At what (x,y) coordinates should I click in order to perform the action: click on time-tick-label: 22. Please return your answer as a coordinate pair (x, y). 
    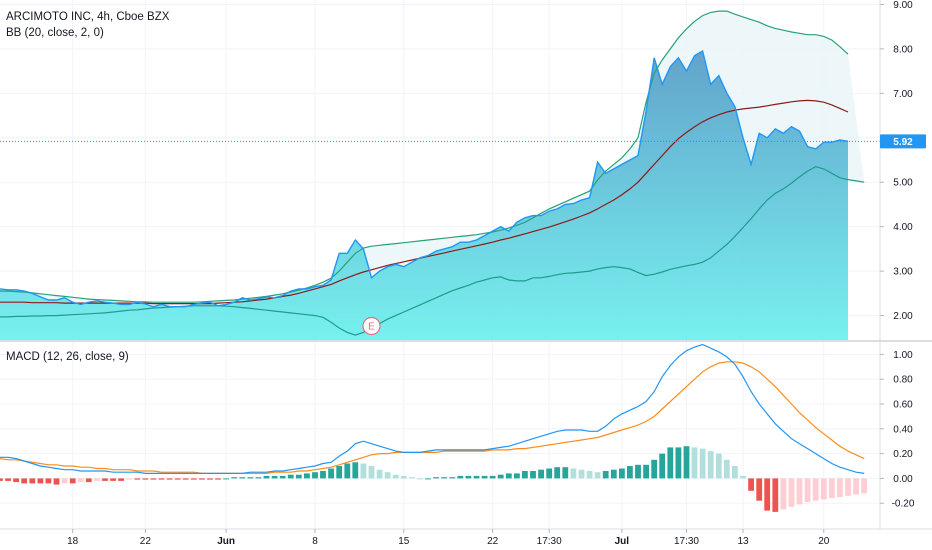
    Looking at the image, I should click on (146, 541).